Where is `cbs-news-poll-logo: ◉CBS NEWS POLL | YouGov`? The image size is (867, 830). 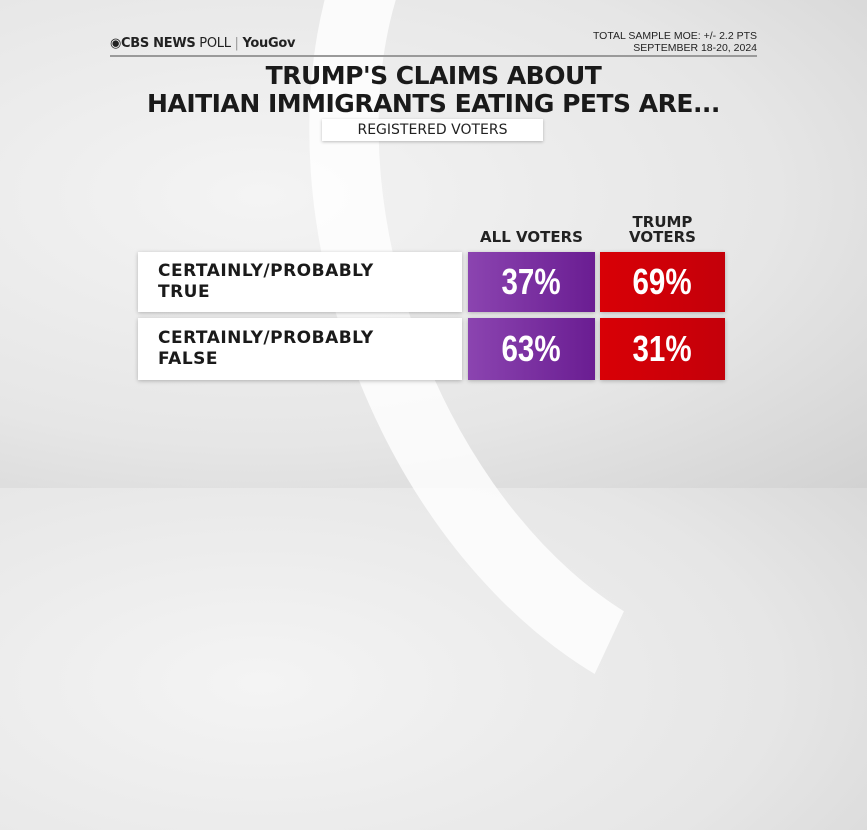
cbs-news-poll-logo: ◉CBS NEWS POLL | YouGov is located at coordinates (203, 43).